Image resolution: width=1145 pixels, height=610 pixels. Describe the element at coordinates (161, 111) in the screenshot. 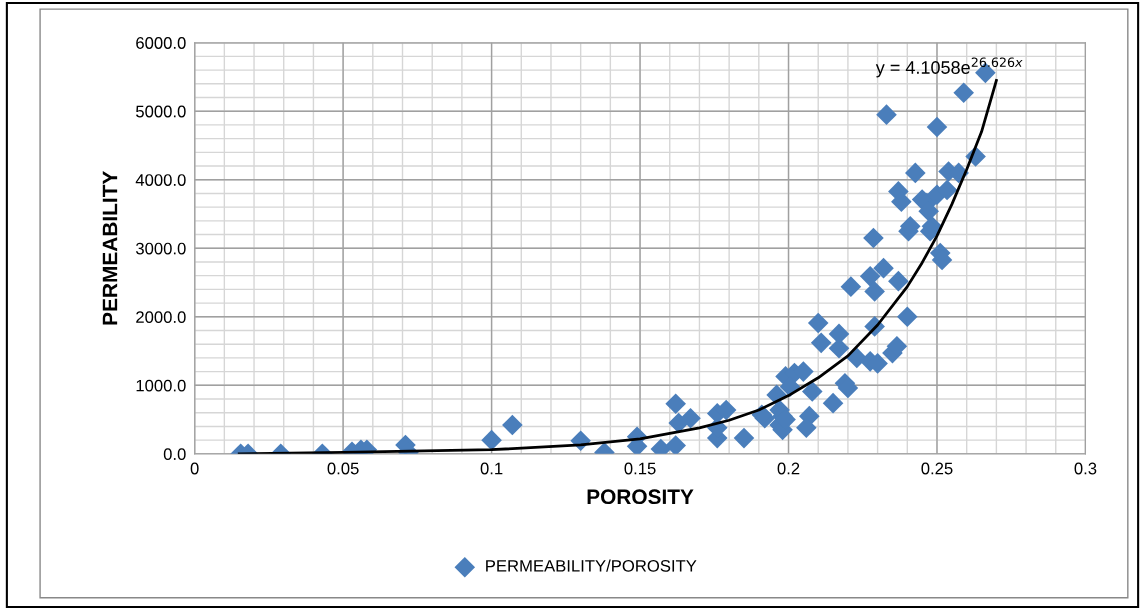

I see `y-tick-label: 5000.0` at that location.